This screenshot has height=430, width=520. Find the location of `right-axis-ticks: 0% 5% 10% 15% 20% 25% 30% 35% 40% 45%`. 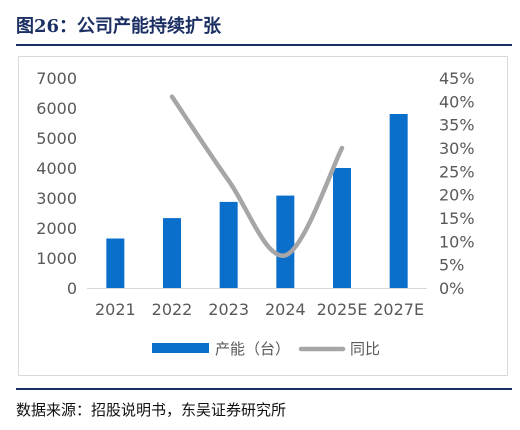

right-axis-ticks: 0% 5% 10% 15% 20% 25% 30% 35% 40% 45% is located at coordinates (457, 183).